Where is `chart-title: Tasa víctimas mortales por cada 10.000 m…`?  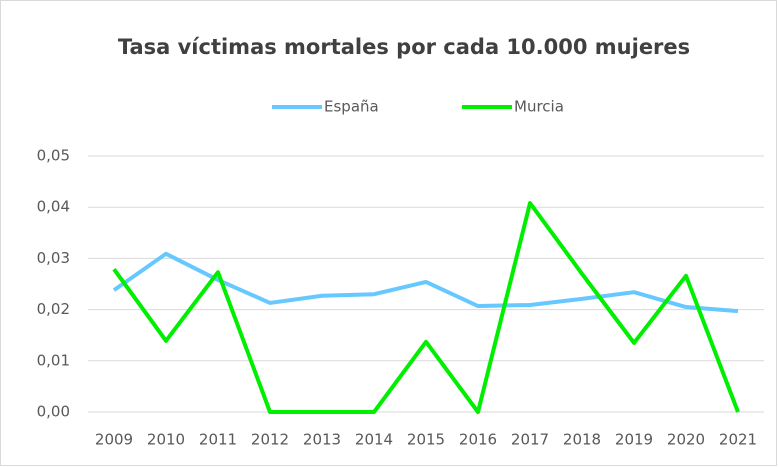 chart-title: Tasa víctimas mortales por cada 10.000 m… is located at coordinates (404, 47).